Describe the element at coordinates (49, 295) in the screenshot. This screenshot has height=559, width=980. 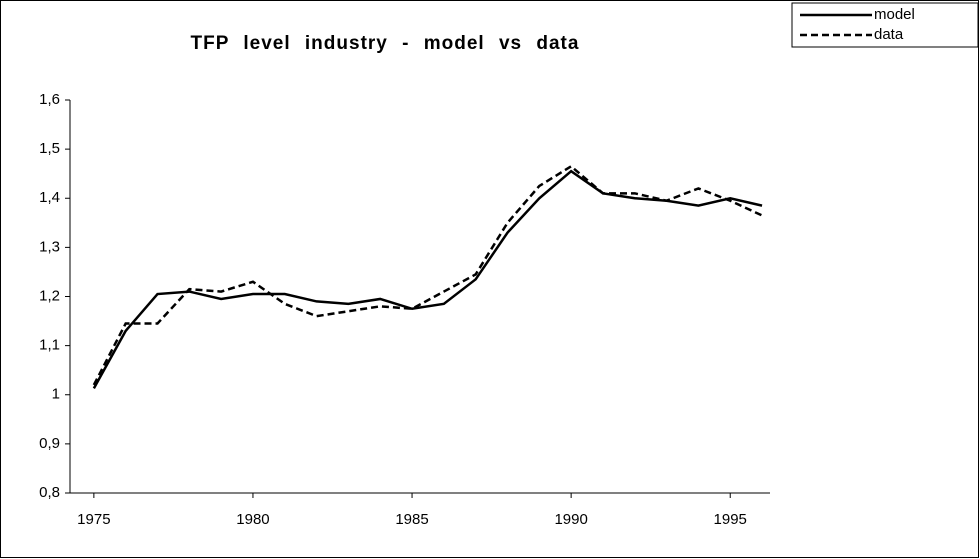
I see `y-tick-label: 1,2` at that location.